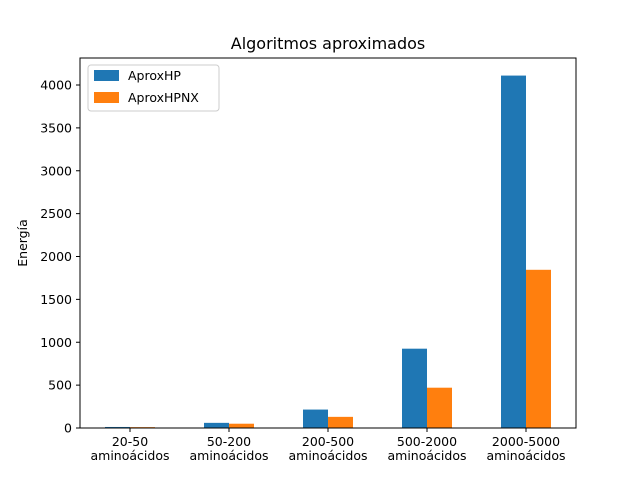  I want to click on x-tick-label-0-line-1: aminoácidos, so click(130, 455).